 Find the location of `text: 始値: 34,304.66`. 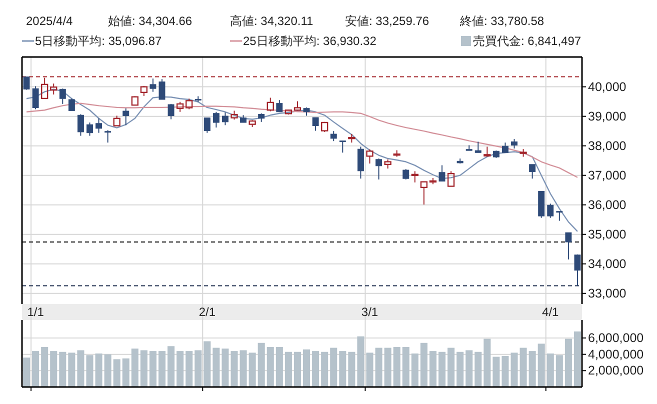

text: 始値: 34,304.66 is located at coordinates (150, 21).